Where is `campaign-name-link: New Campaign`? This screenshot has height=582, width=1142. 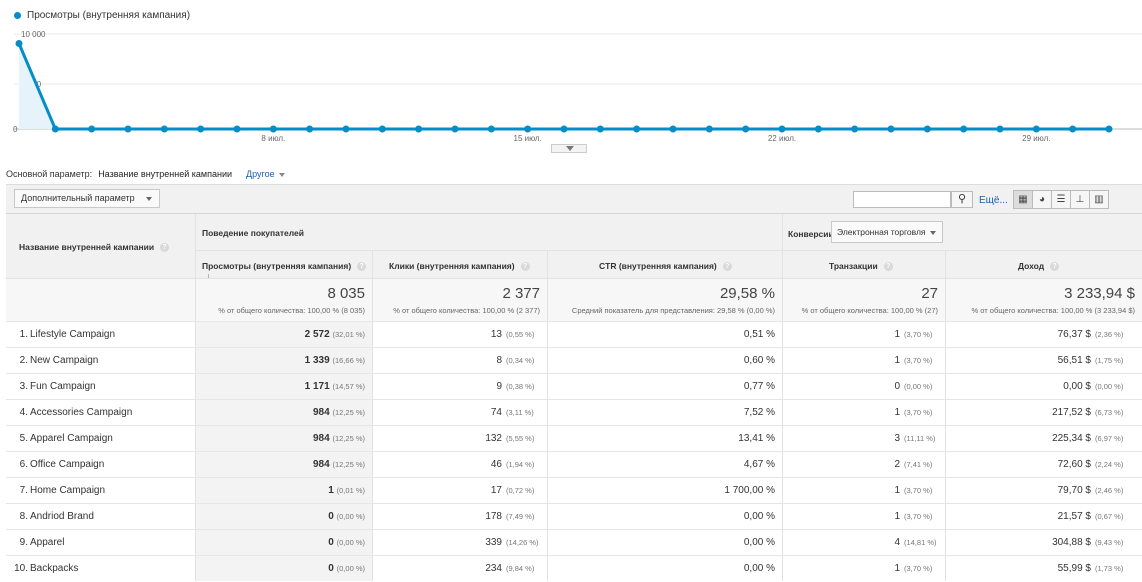
campaign-name-link: New Campaign is located at coordinates (64, 360).